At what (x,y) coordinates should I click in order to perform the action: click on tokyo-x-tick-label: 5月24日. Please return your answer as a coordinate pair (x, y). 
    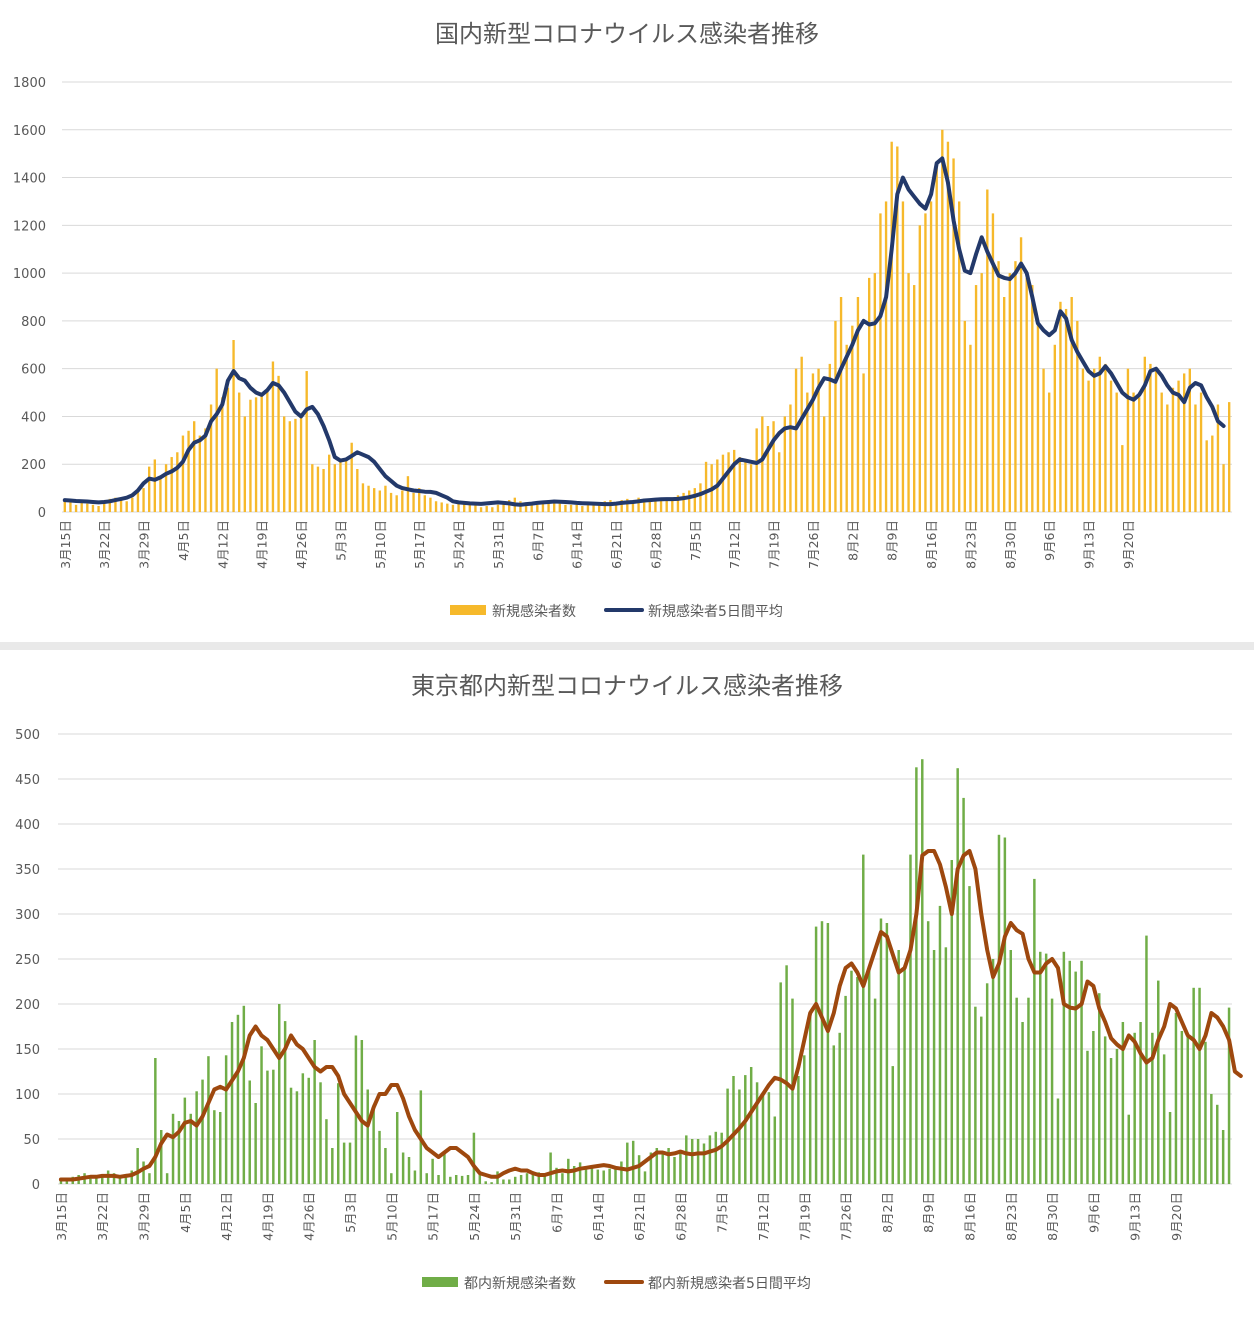
    Looking at the image, I should click on (474, 1216).